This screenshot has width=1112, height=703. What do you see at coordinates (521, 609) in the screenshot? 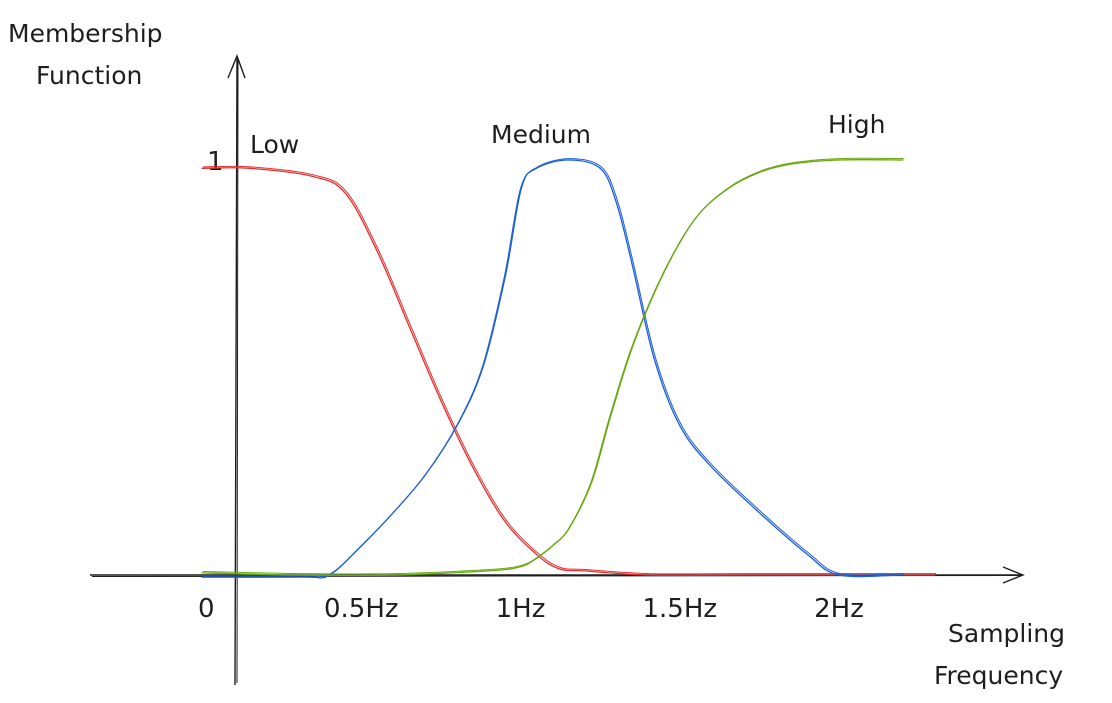
I see `x-tick-label: 1Hz` at bounding box center [521, 609].